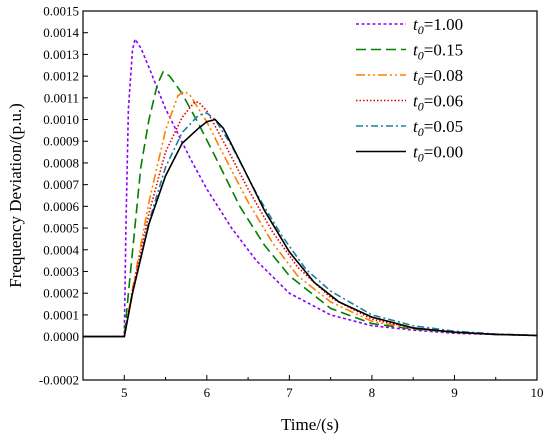 The image size is (550, 439). What do you see at coordinates (59, 380) in the screenshot?
I see `y-tick-label: -0.0002` at bounding box center [59, 380].